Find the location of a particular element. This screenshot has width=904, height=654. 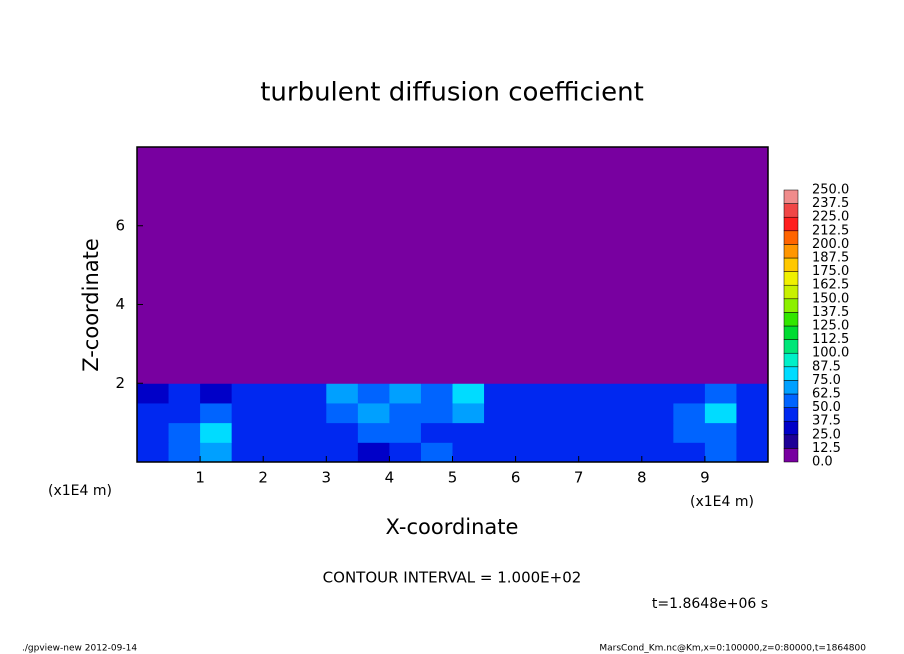

time-note: t=1.8648e+06 s is located at coordinates (710, 604).